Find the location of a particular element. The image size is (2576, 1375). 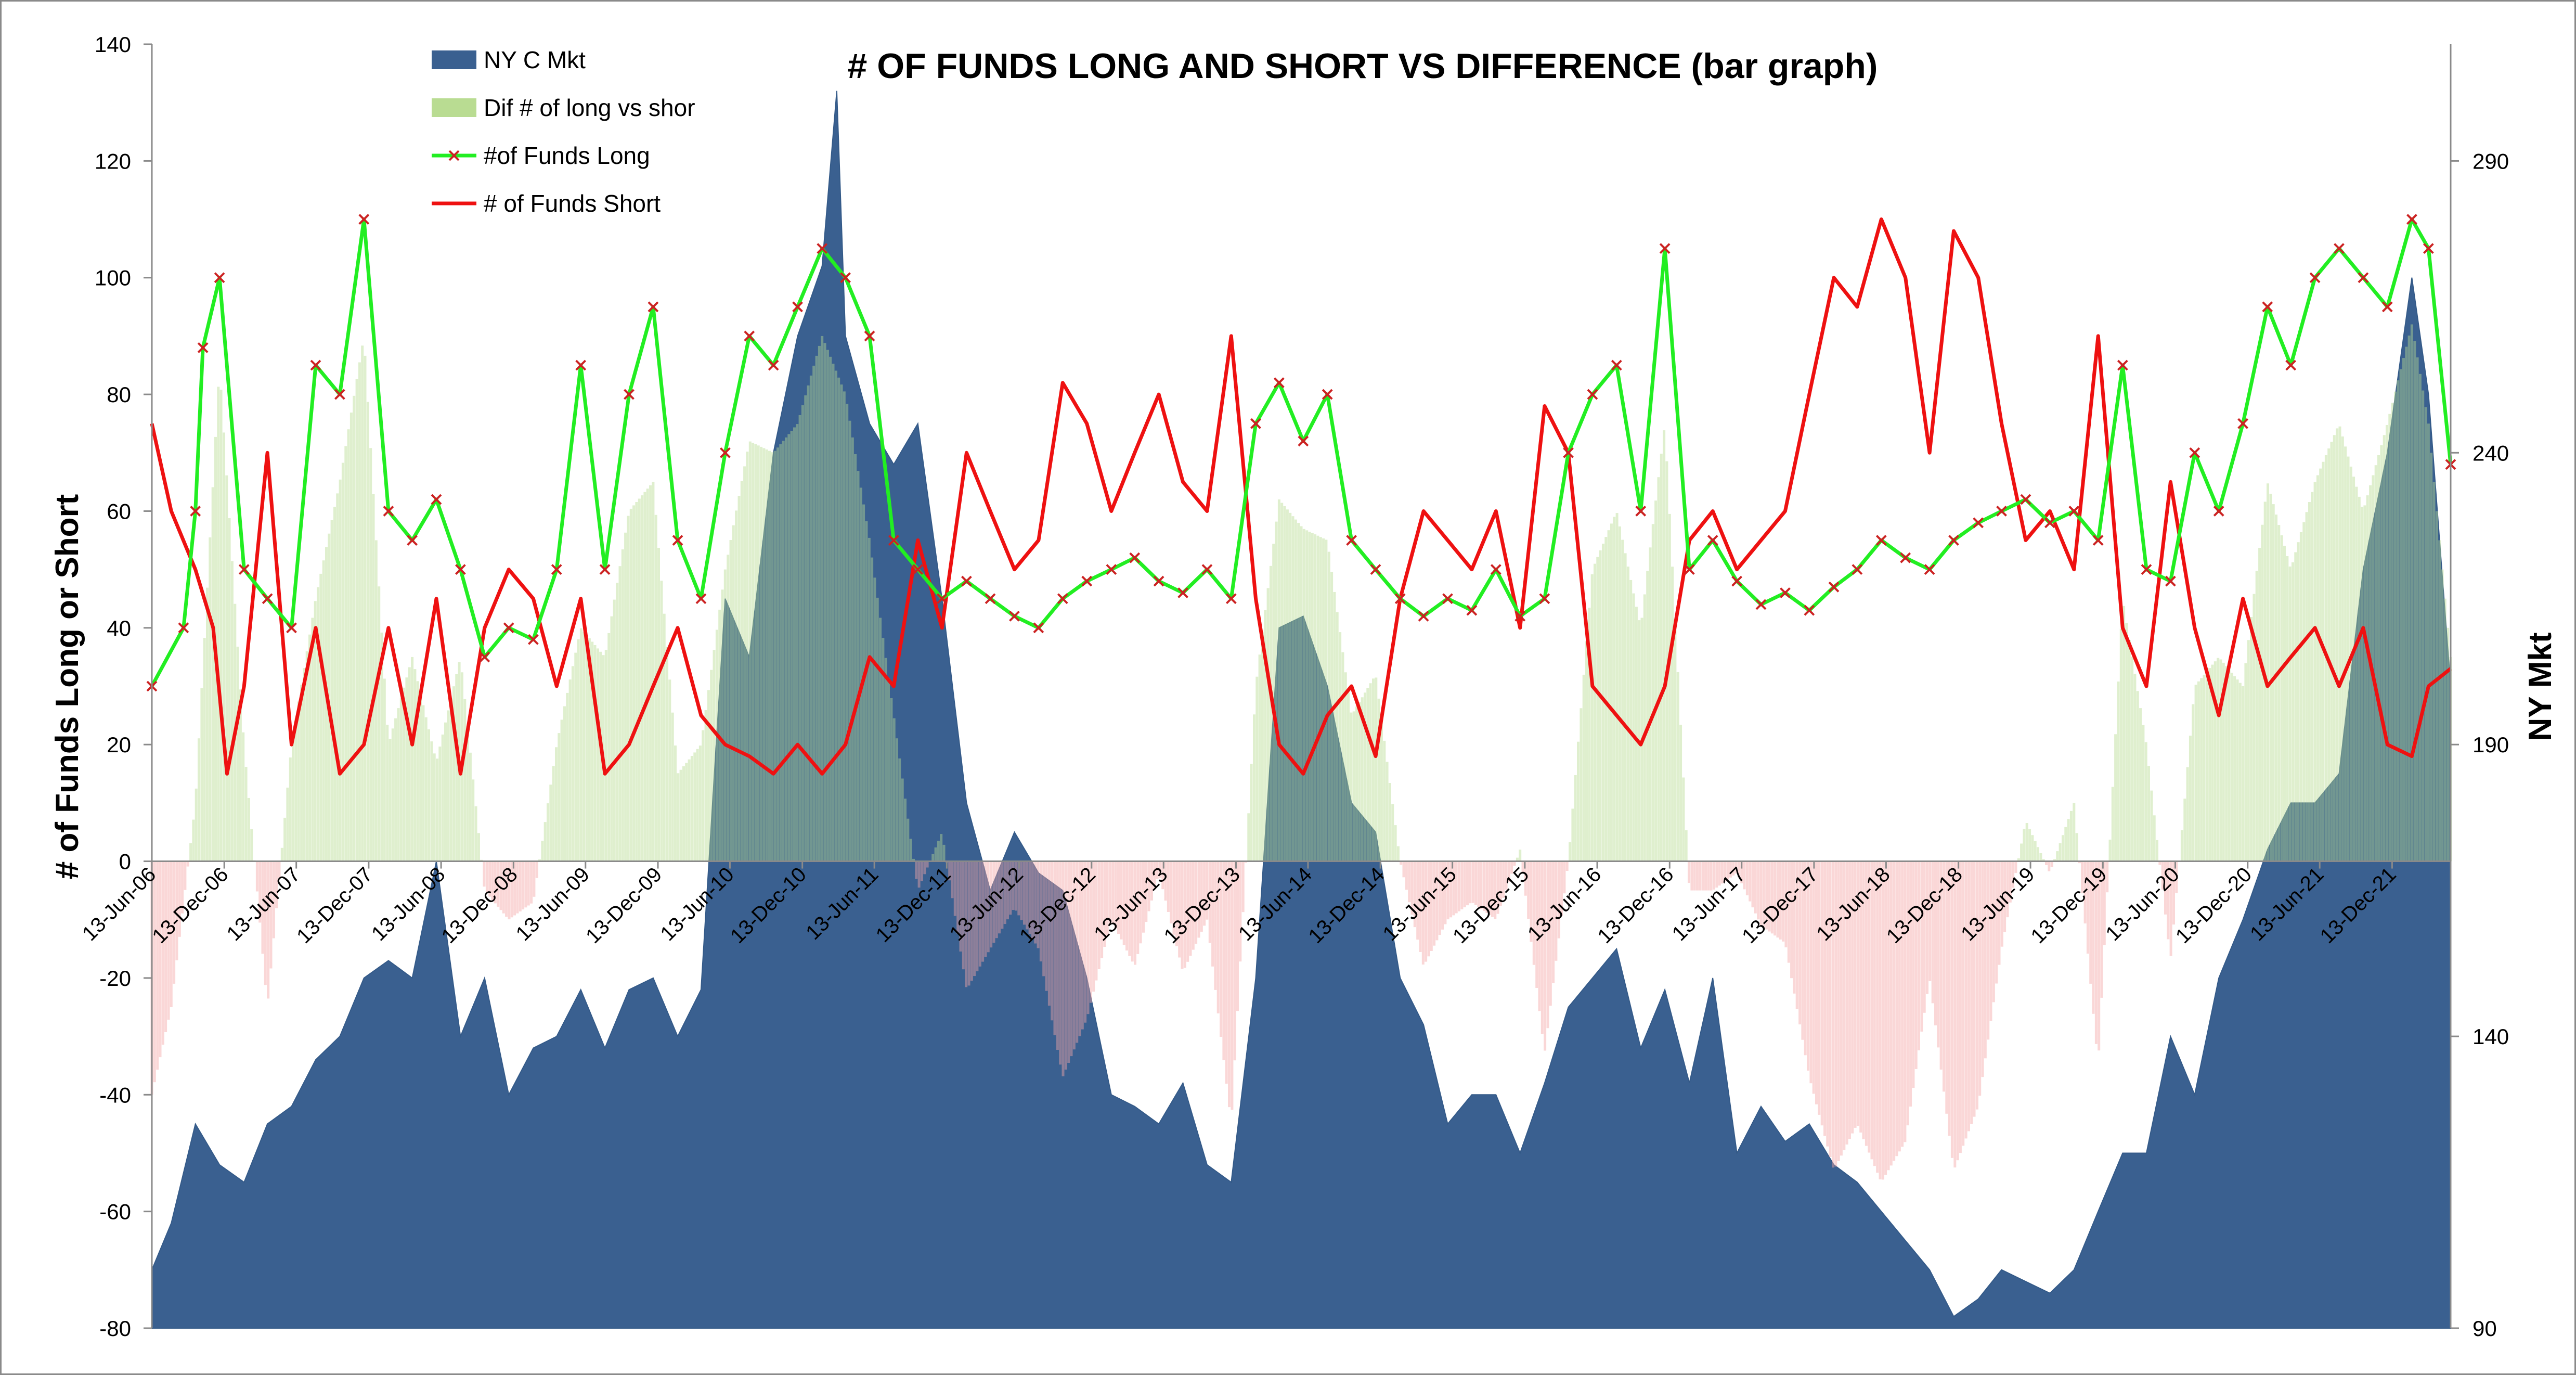

y-tick-label: -80 is located at coordinates (115, 1329).